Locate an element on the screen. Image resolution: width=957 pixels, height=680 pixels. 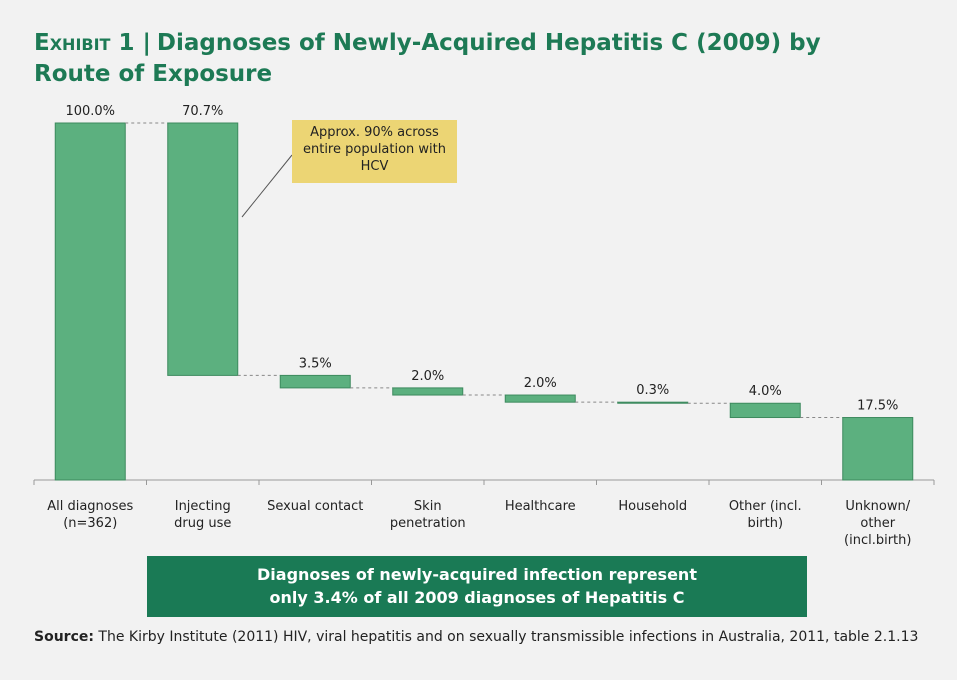
value-label: 17.5% is located at coordinates (877, 406).